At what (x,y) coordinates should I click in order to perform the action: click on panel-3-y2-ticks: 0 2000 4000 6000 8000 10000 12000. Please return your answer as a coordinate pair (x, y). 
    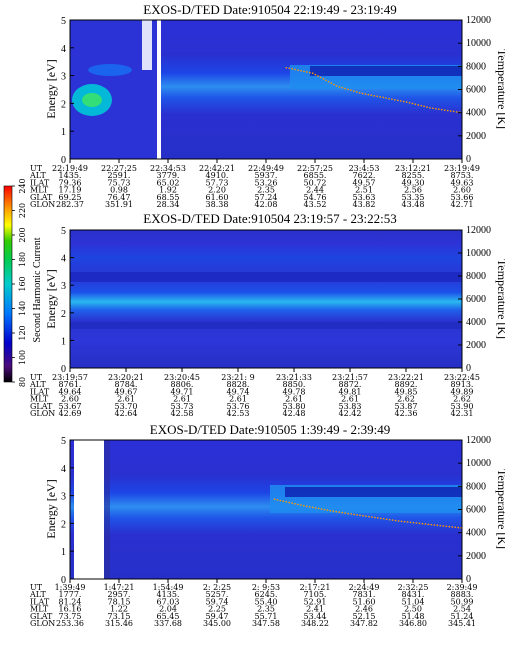
    Looking at the image, I should click on (474, 510).